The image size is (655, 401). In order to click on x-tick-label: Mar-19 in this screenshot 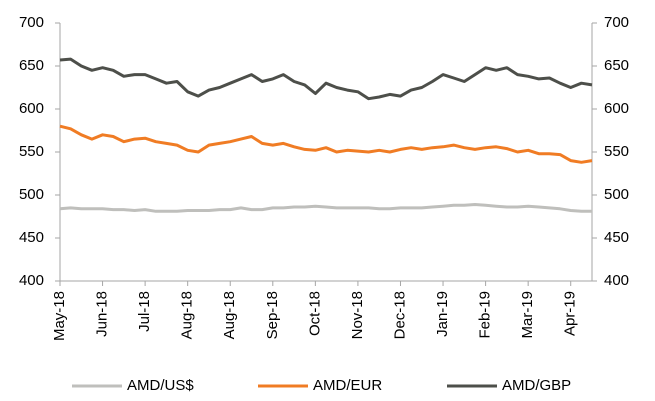, I will do `click(527, 315)`.